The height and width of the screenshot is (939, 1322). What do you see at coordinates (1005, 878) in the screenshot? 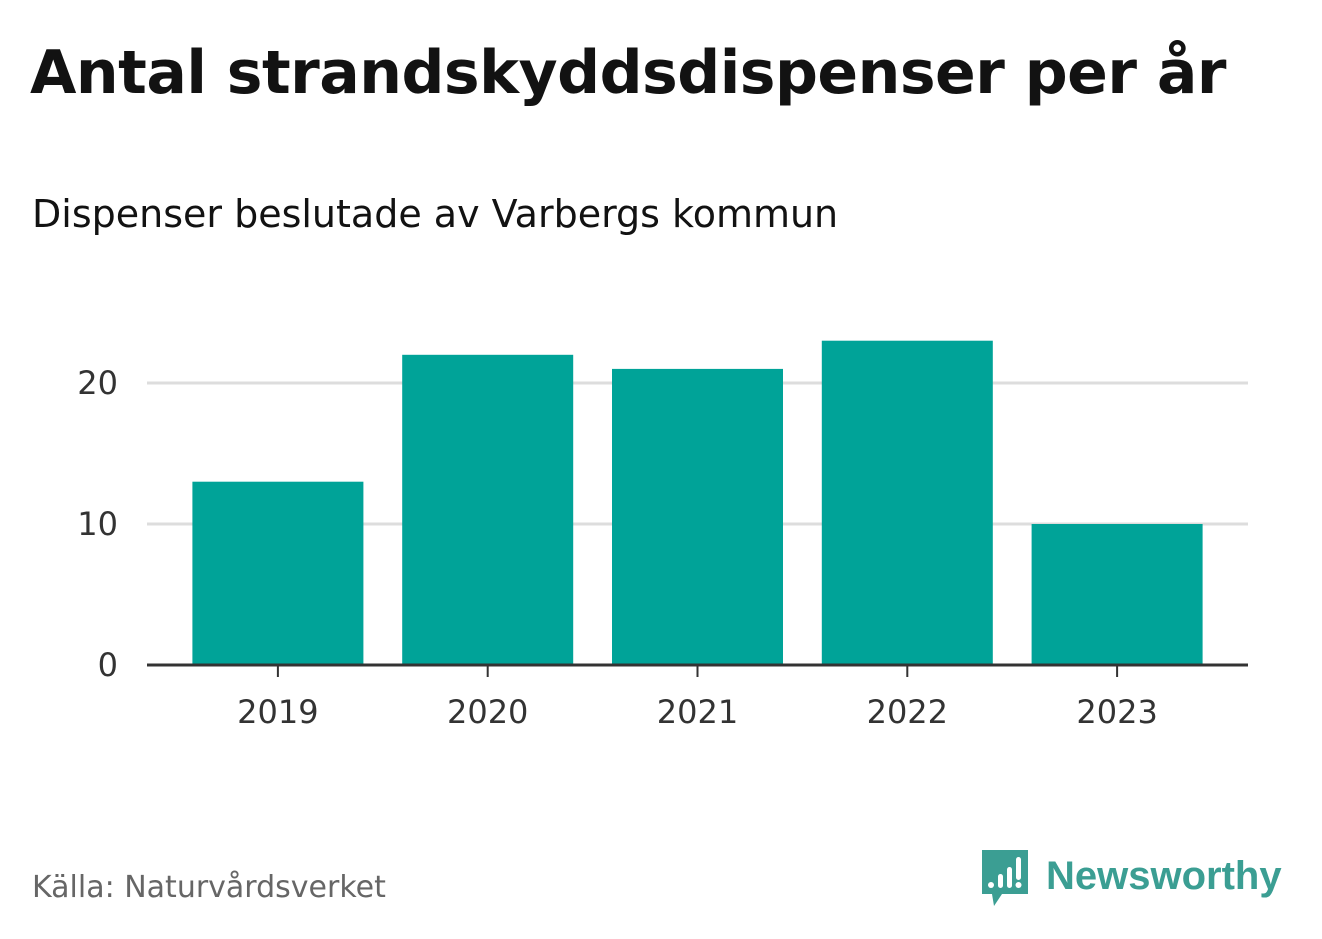
I see `newsworthy-logo-icon` at bounding box center [1005, 878].